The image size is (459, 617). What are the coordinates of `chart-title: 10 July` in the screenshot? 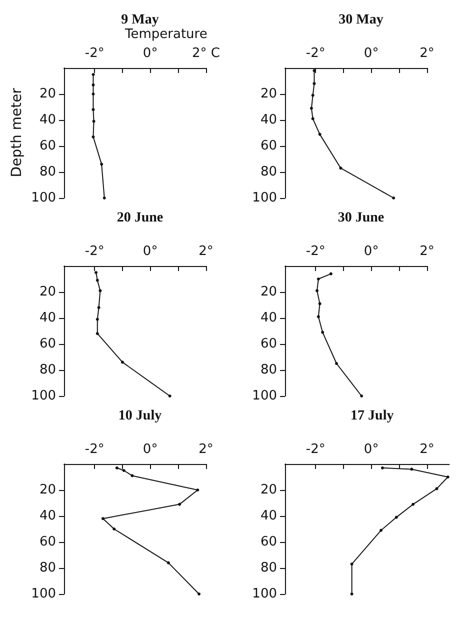 It's located at (140, 416).